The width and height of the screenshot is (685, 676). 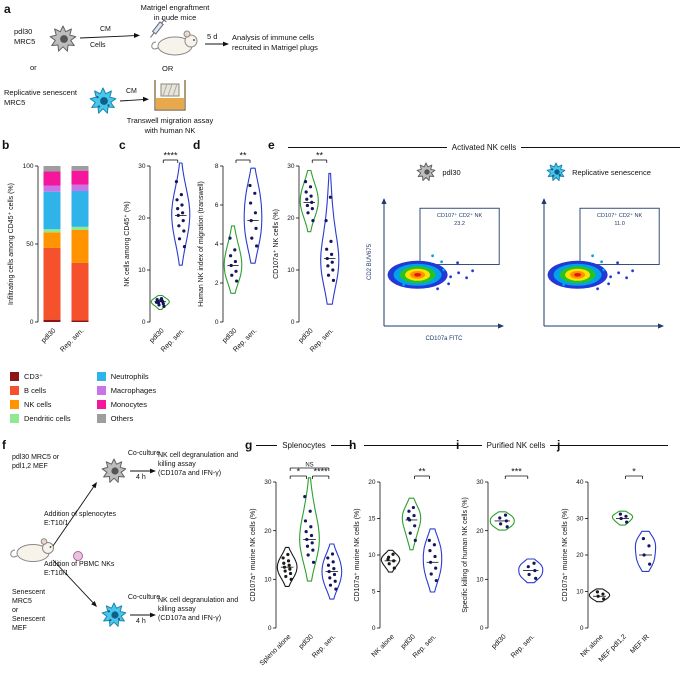 What do you see at coordinates (127, 243) in the screenshot?
I see `svg-text: NK cells among CD45⁺ (%)` at bounding box center [127, 243].